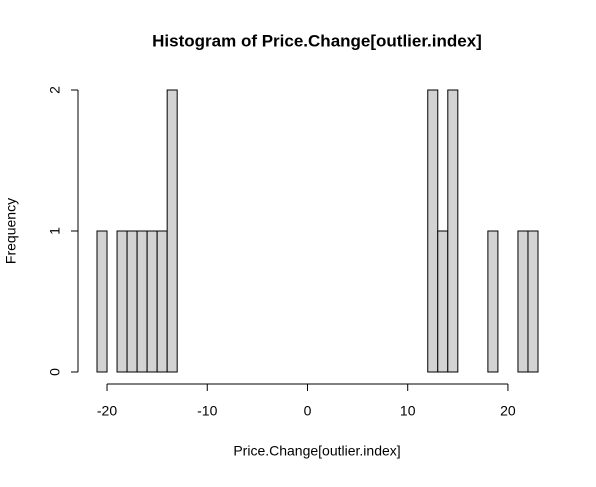 This screenshot has width=596, height=487. What do you see at coordinates (317, 40) in the screenshot?
I see `chart-title: Histogram of Price.Change[outlier.index]` at bounding box center [317, 40].